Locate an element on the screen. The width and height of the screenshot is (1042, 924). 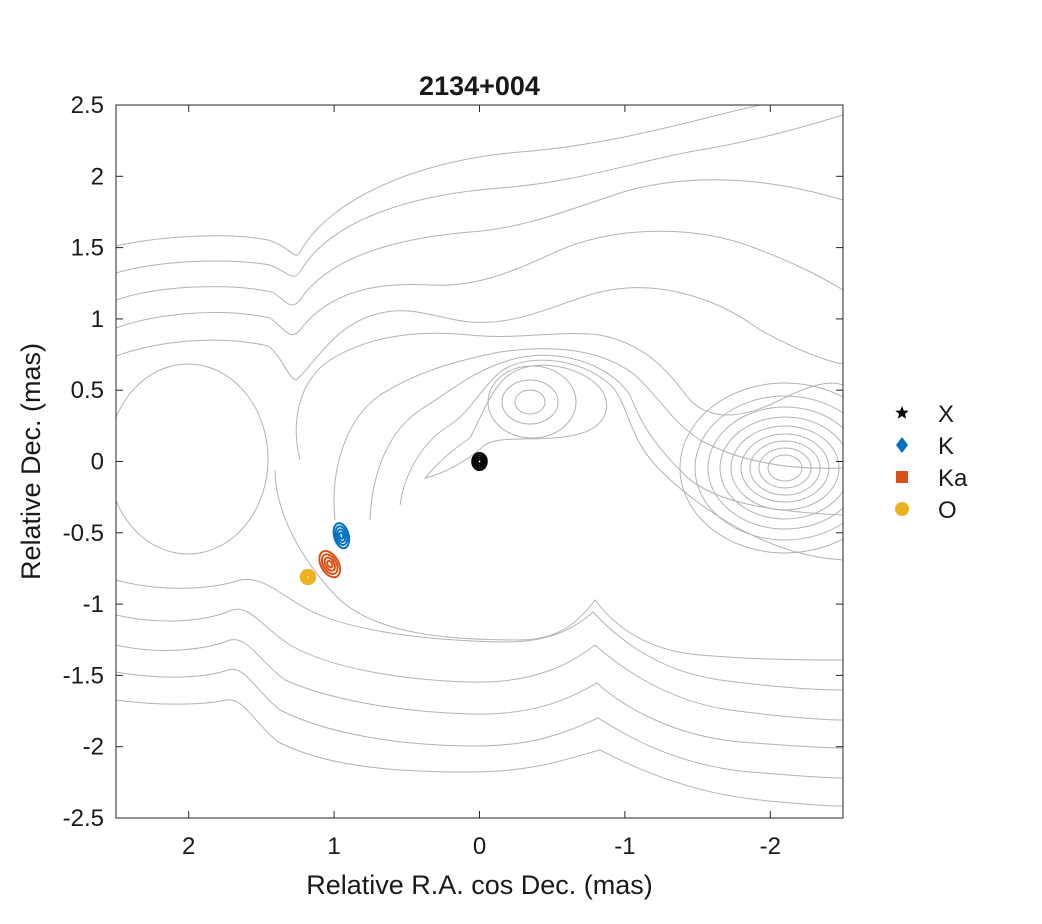
square-icon is located at coordinates (902, 477).